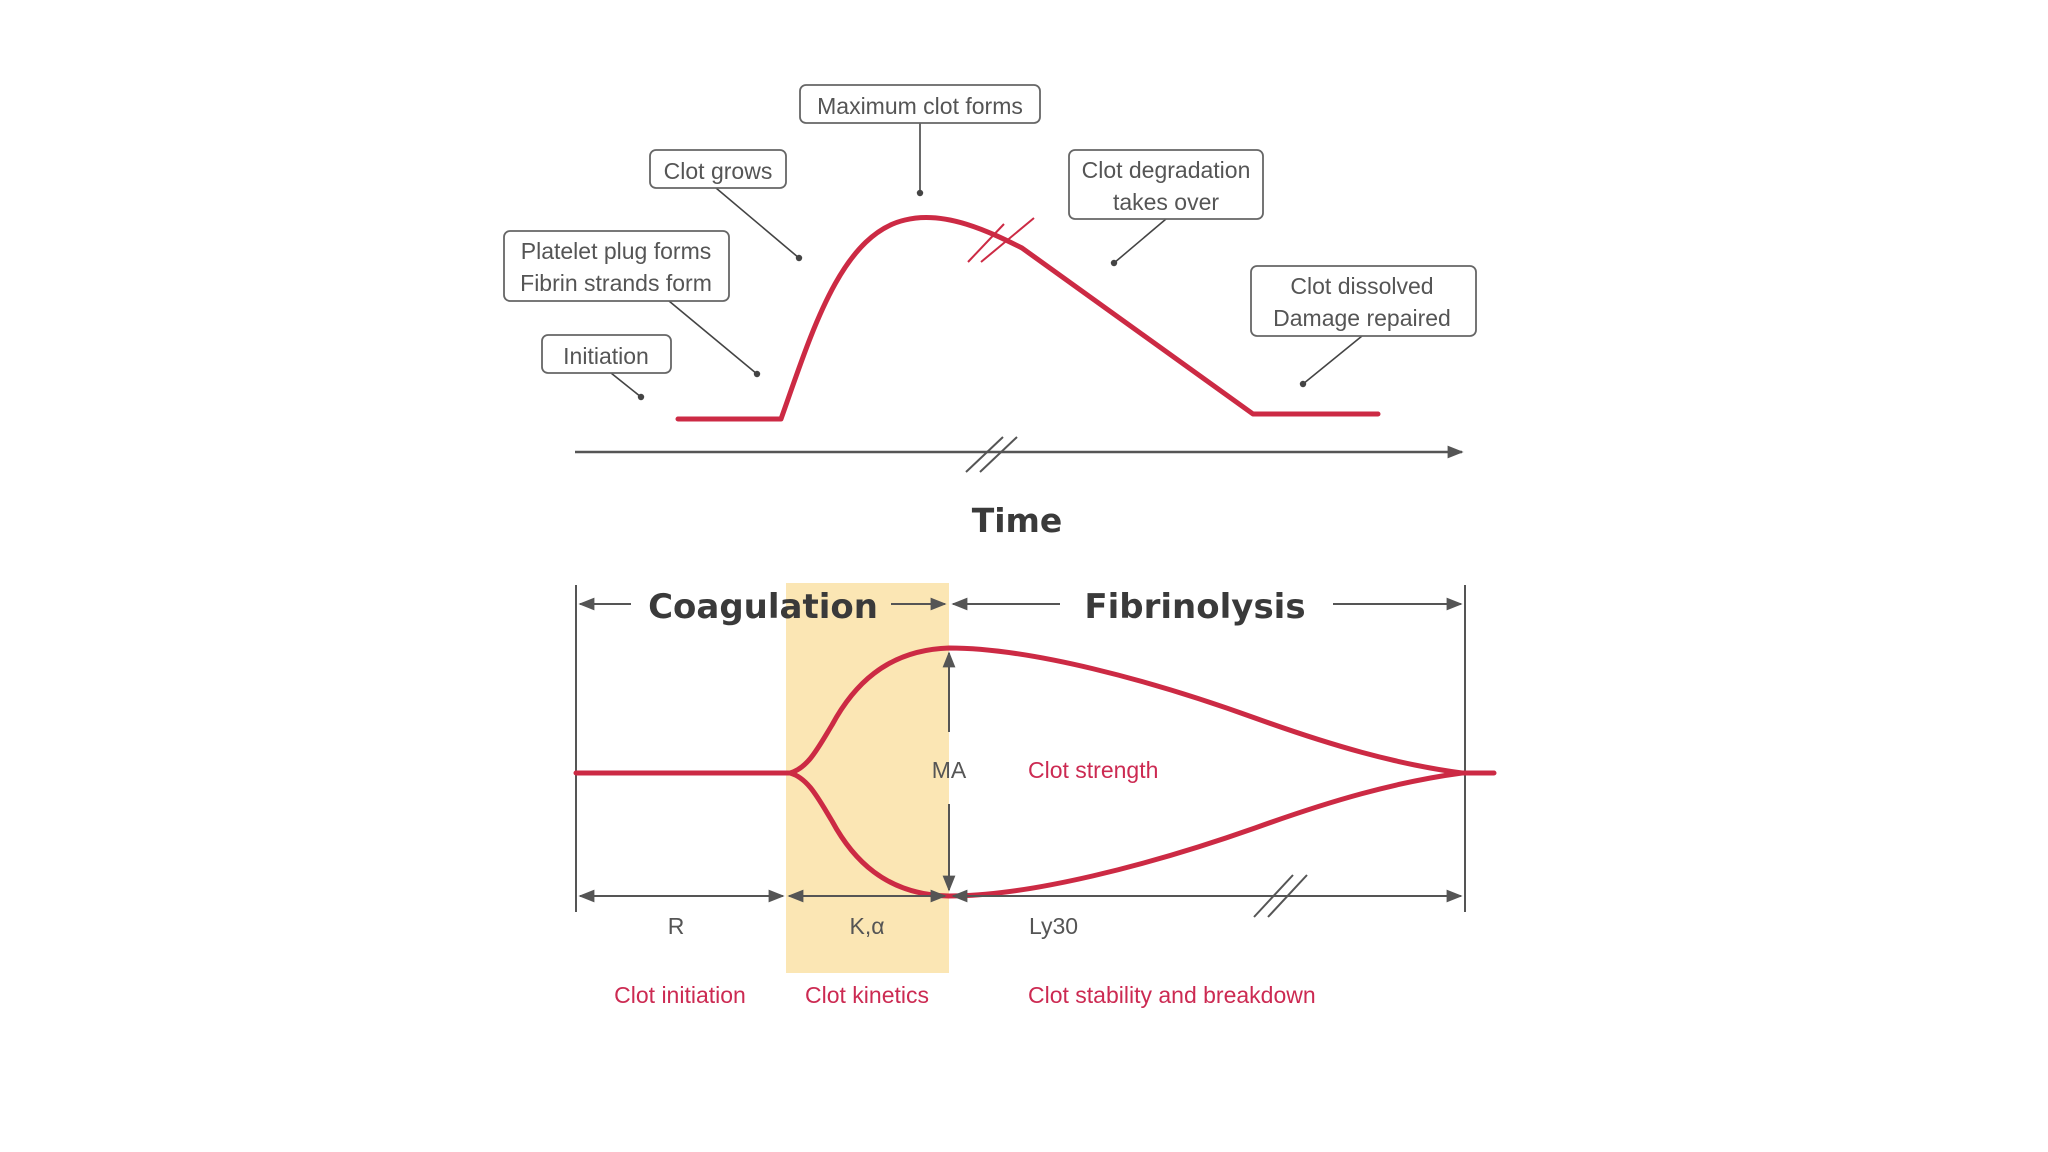 The height and width of the screenshot is (1152, 2048). What do you see at coordinates (676, 926) in the screenshot?
I see `param-r-label: R` at bounding box center [676, 926].